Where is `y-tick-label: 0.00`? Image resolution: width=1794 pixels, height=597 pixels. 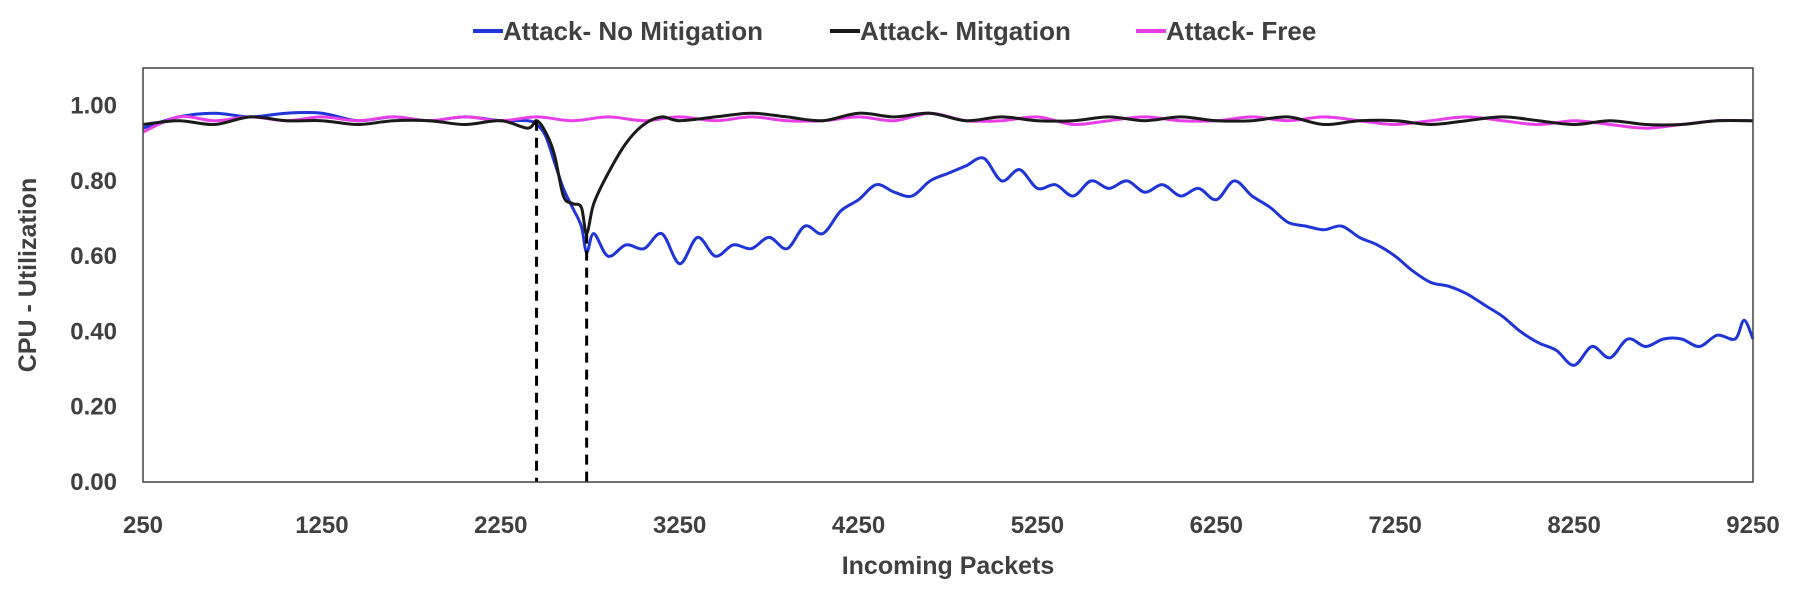 y-tick-label: 0.00 is located at coordinates (93, 482).